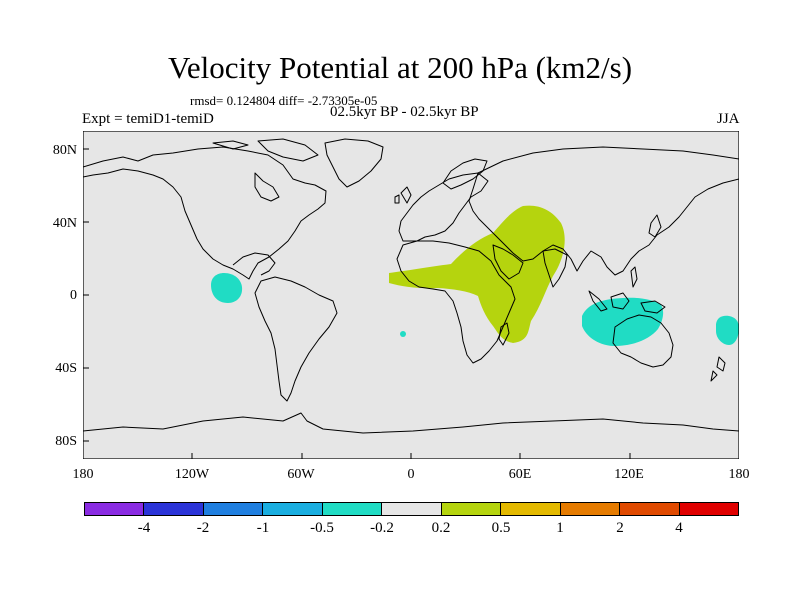  I want to click on colorbar-label: -2, so click(203, 528).